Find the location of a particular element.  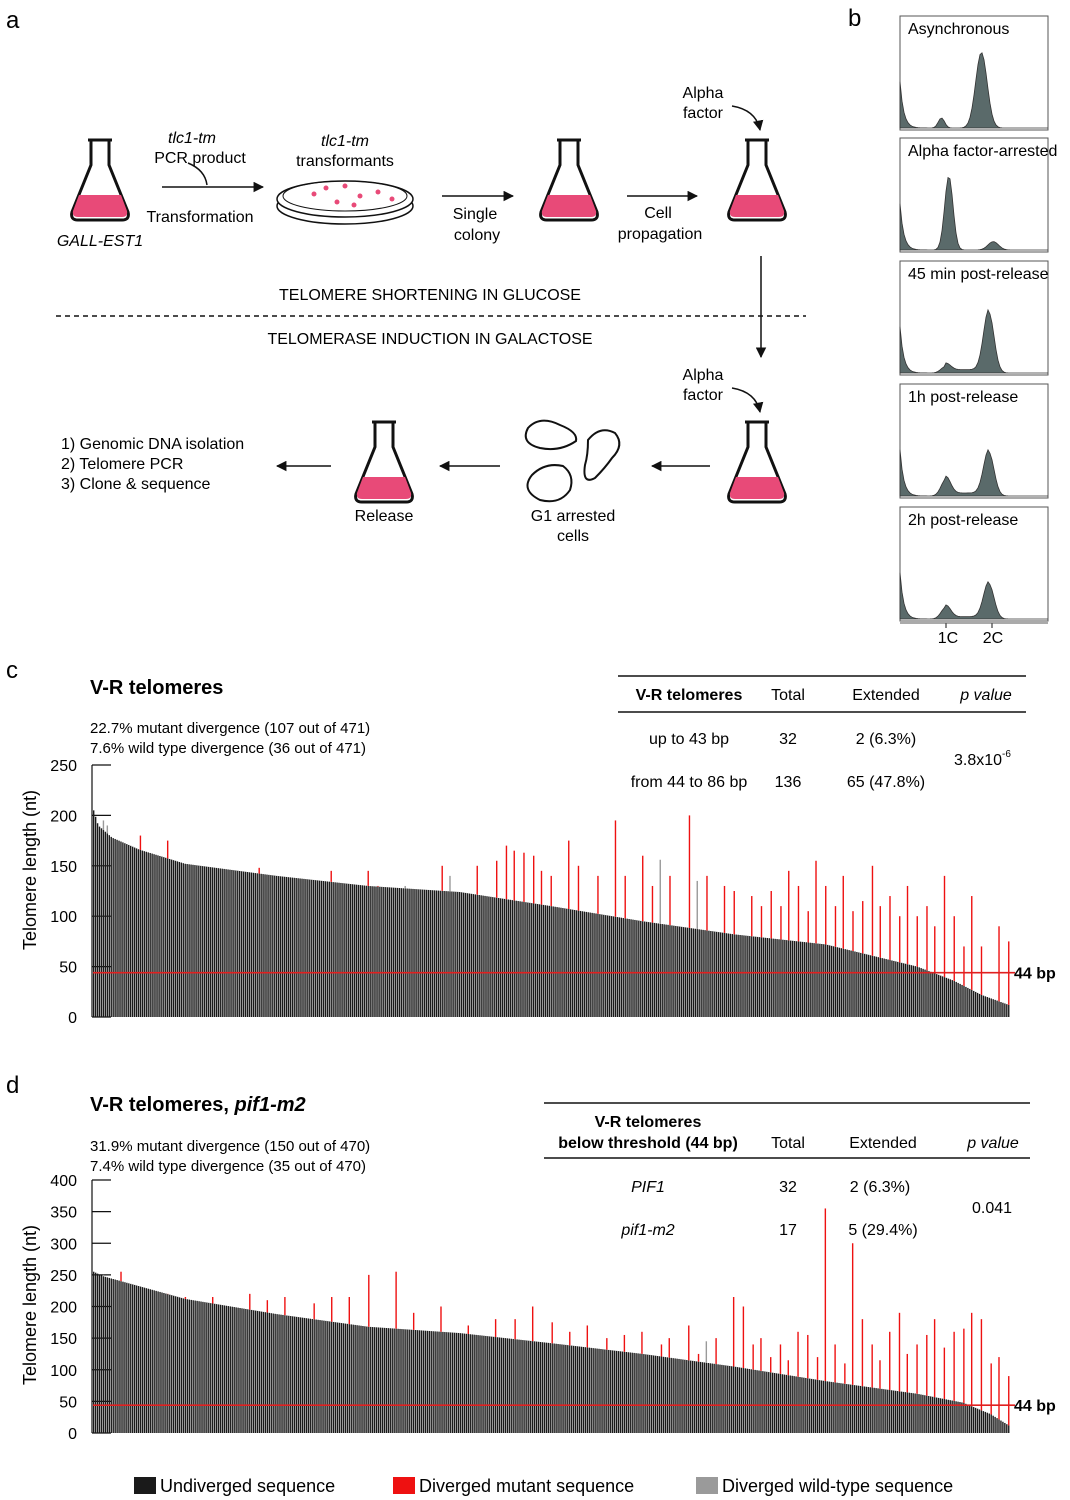

step-2: 2) Telomere PCR is located at coordinates (122, 464).